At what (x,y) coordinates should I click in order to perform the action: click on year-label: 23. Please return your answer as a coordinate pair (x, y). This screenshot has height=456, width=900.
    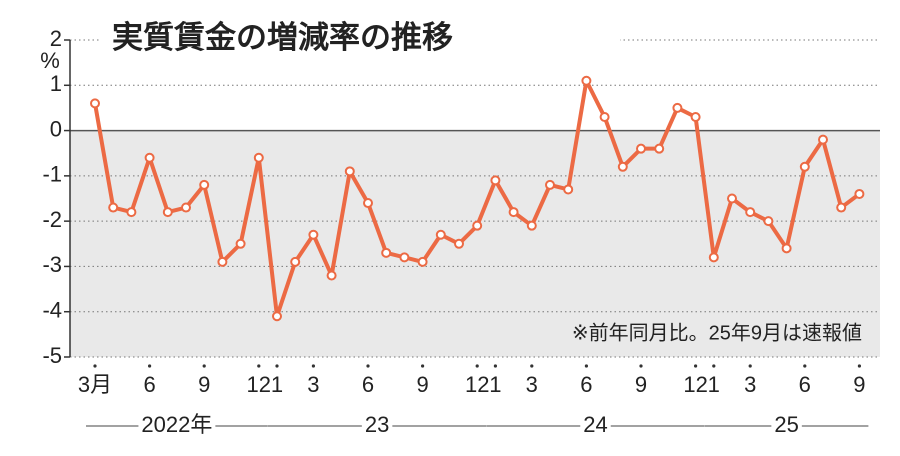
    Looking at the image, I should click on (377, 424).